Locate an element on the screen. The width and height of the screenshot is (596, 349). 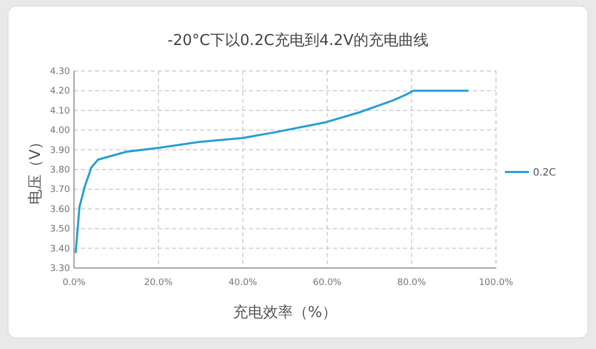
y-tick-label: 3.90 is located at coordinates (60, 151).